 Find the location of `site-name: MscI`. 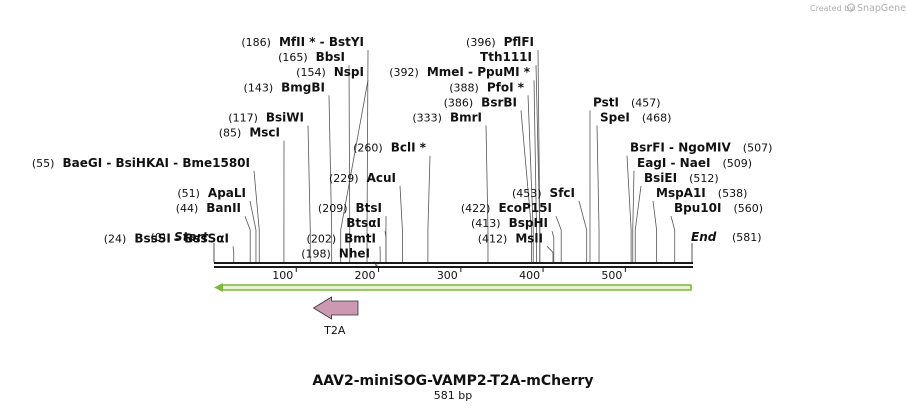

site-name: MscI is located at coordinates (264, 133).